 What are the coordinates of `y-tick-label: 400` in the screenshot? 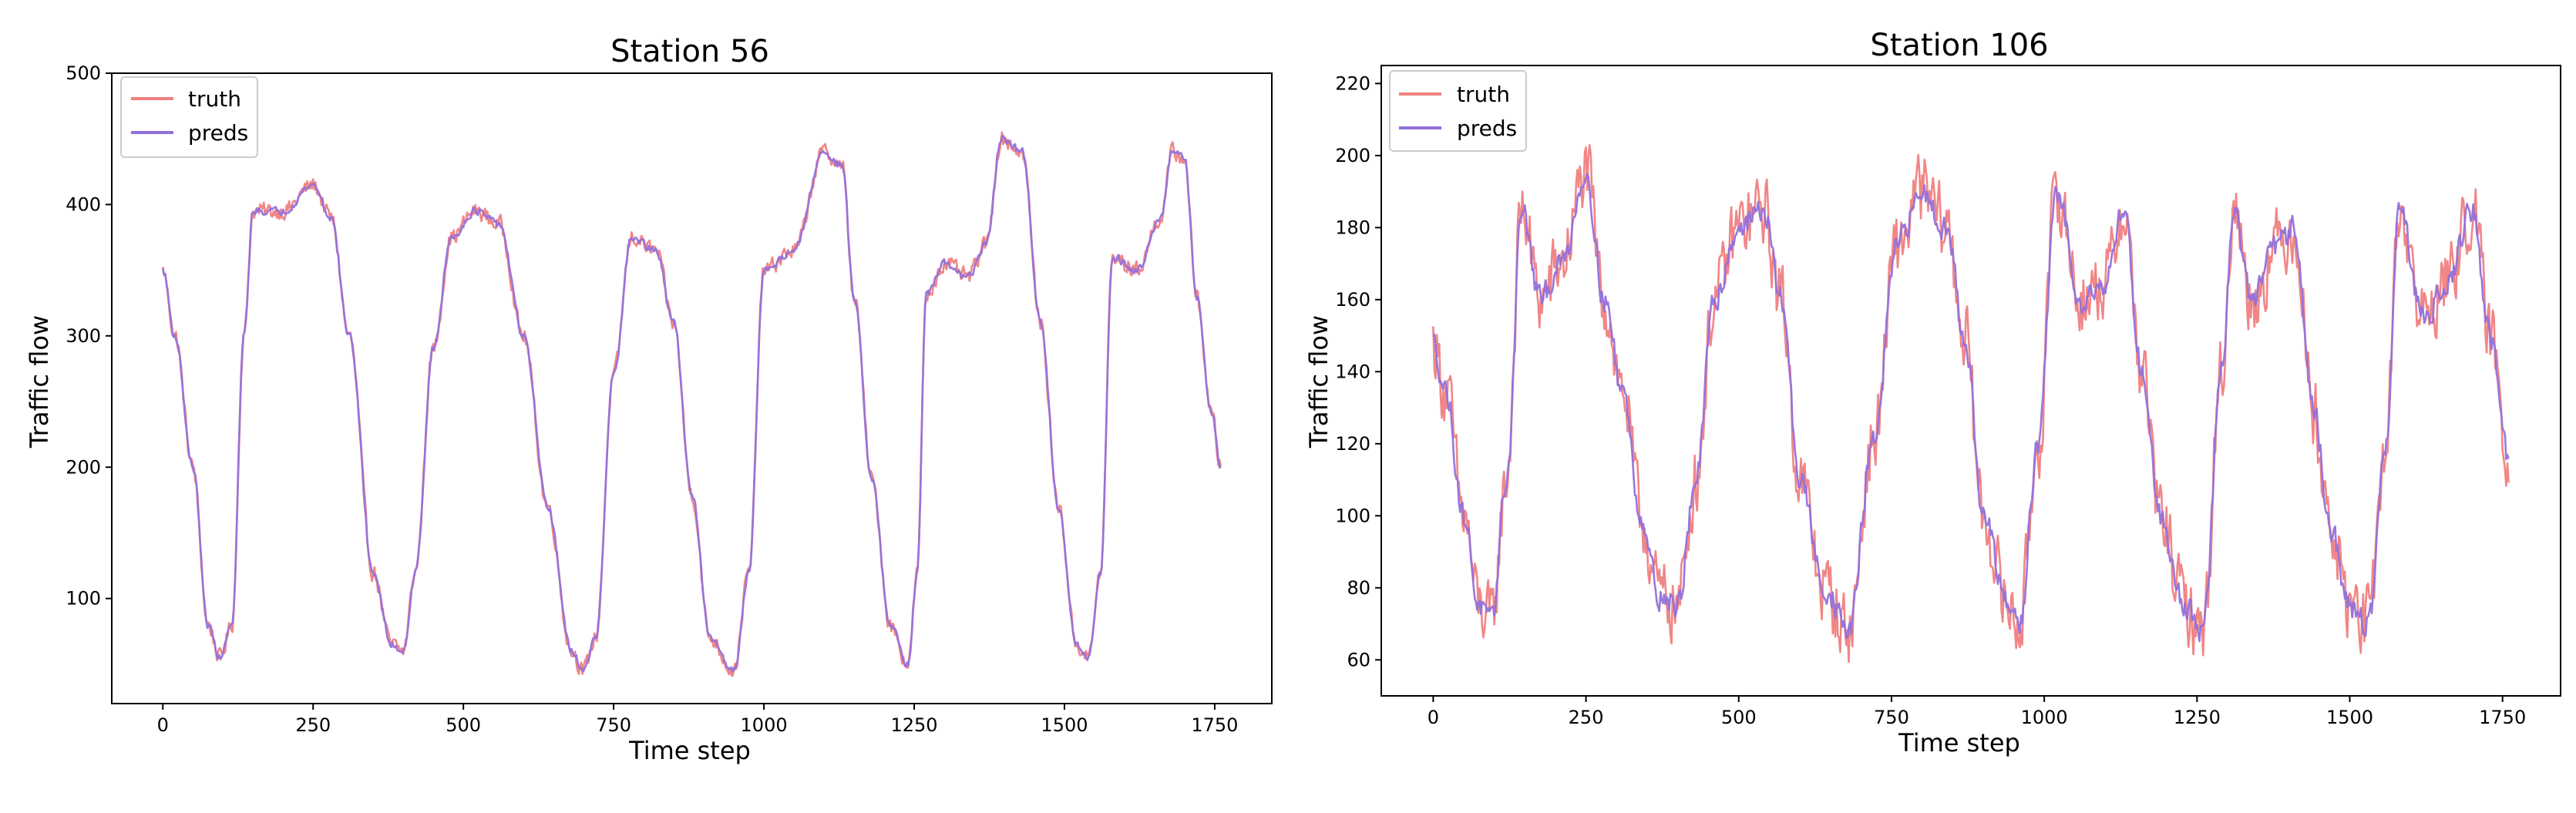 It's located at (83, 204).